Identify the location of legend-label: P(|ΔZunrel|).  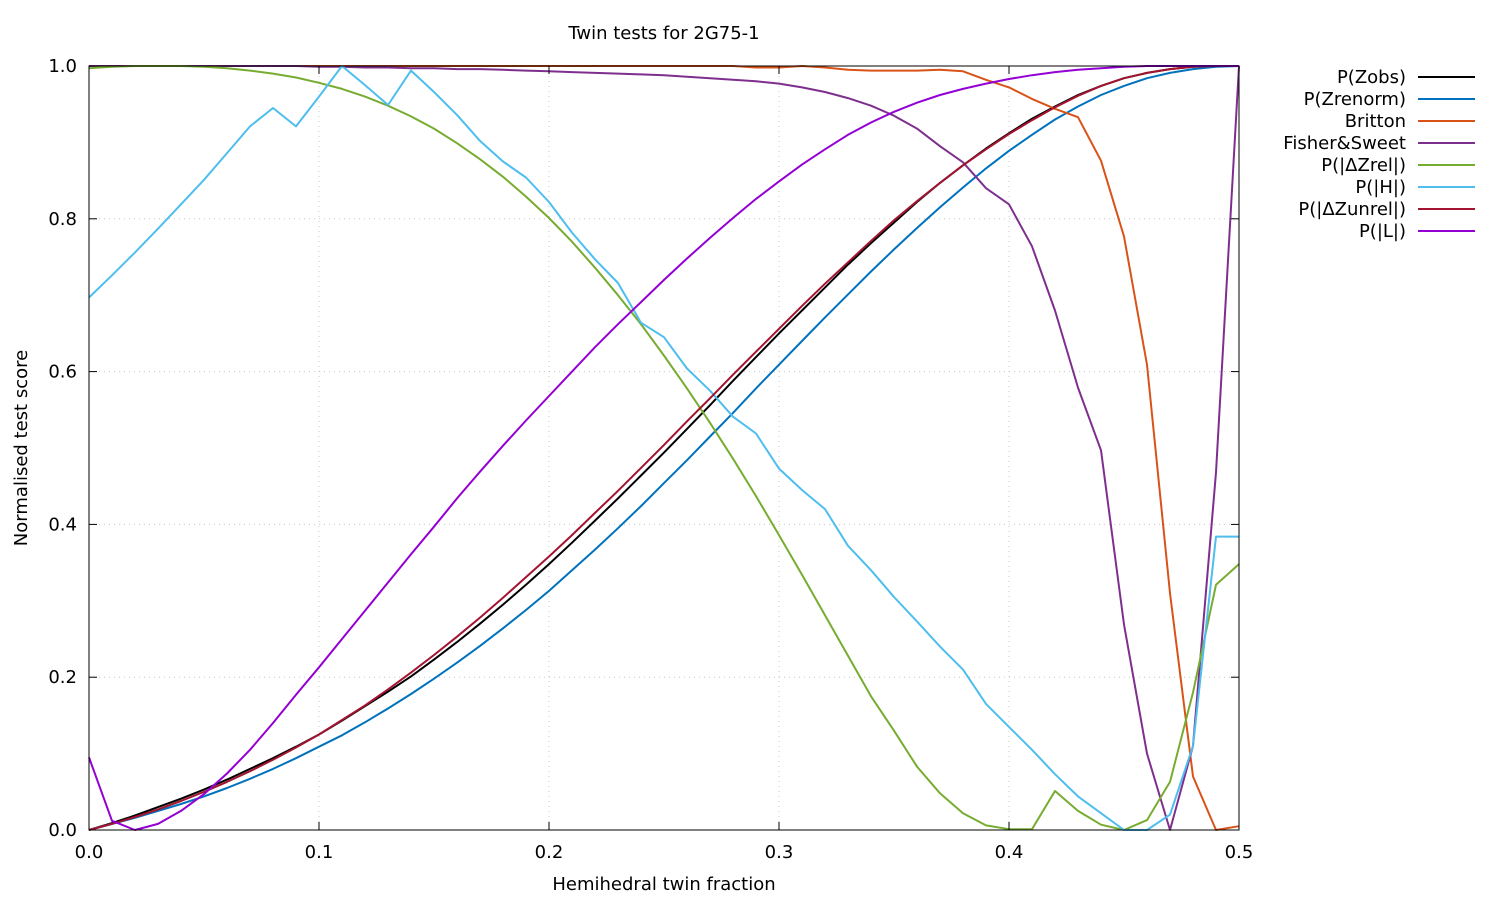
(1352, 209).